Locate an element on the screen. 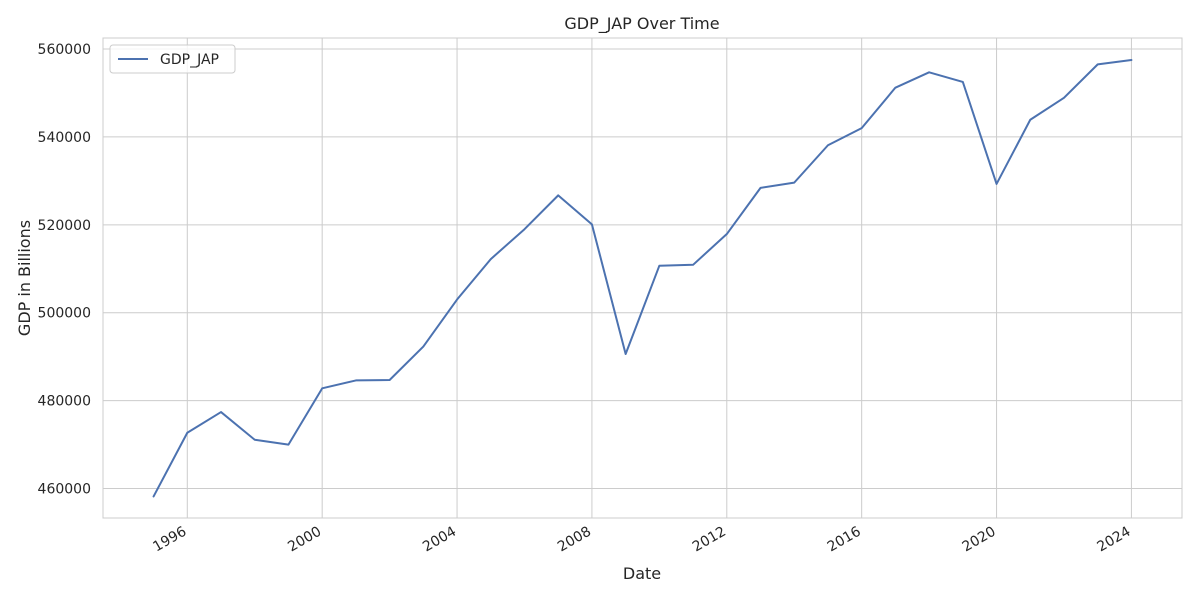 Image resolution: width=1200 pixels, height=600 pixels. legend-box is located at coordinates (172, 59).